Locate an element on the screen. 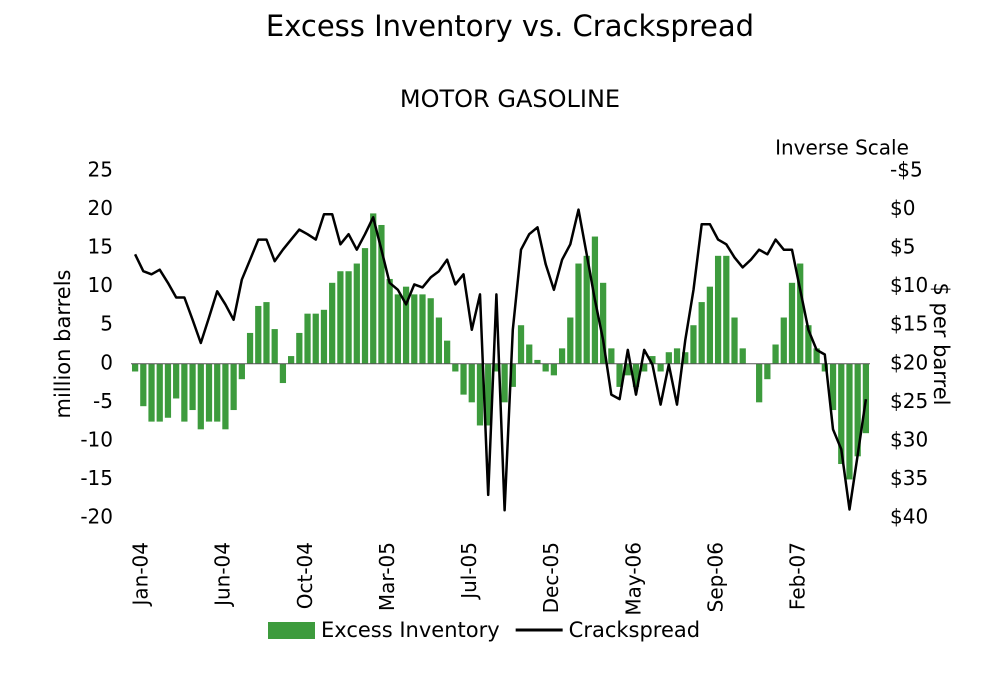  y-tick-label: -5 is located at coordinates (103, 401).